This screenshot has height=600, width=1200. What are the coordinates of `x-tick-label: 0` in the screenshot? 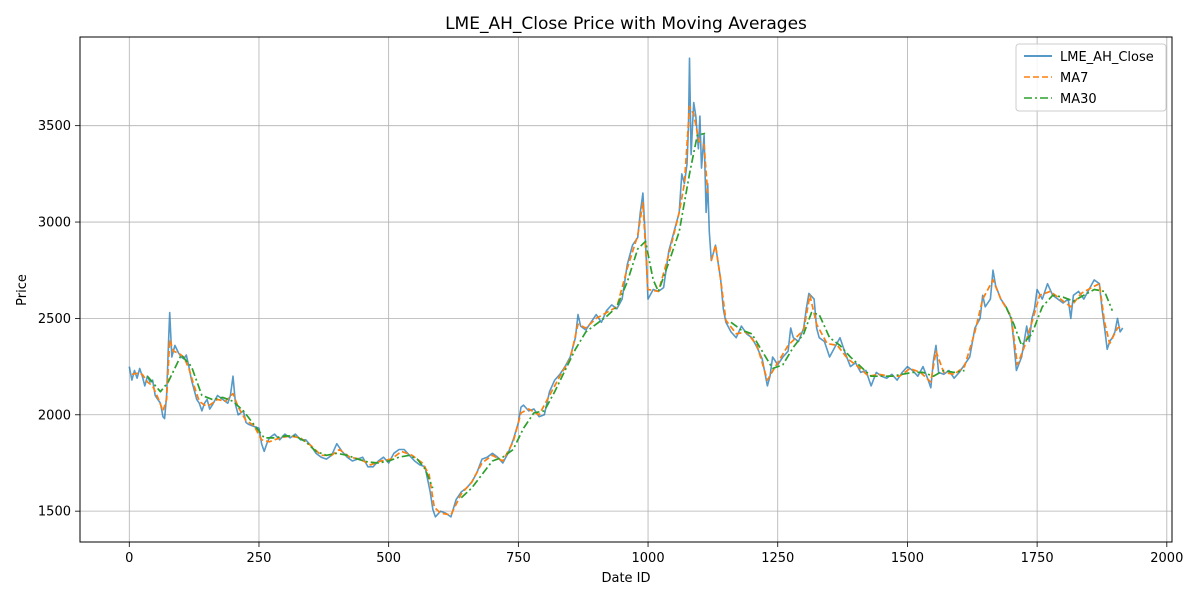 It's located at (129, 558).